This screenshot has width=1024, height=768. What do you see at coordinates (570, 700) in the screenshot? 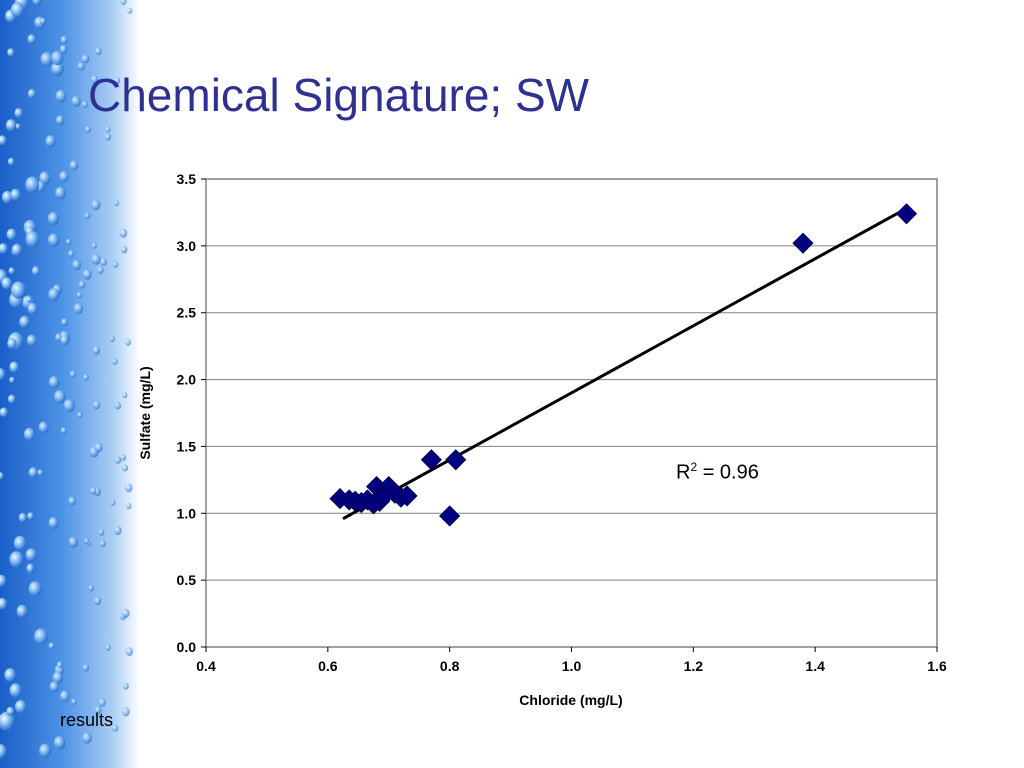
I see `x-axis-label: Chloride (mg/L)` at bounding box center [570, 700].